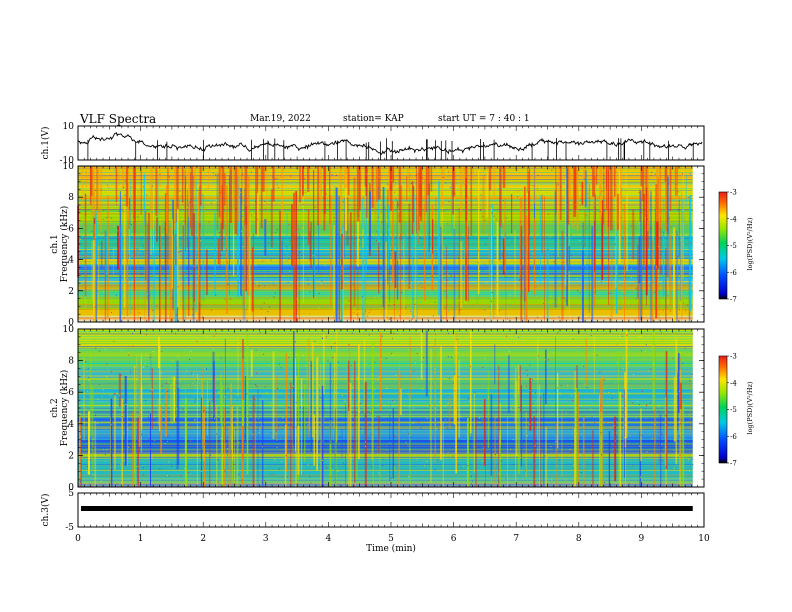 The height and width of the screenshot is (612, 792). I want to click on x-tick-label: 8, so click(579, 539).